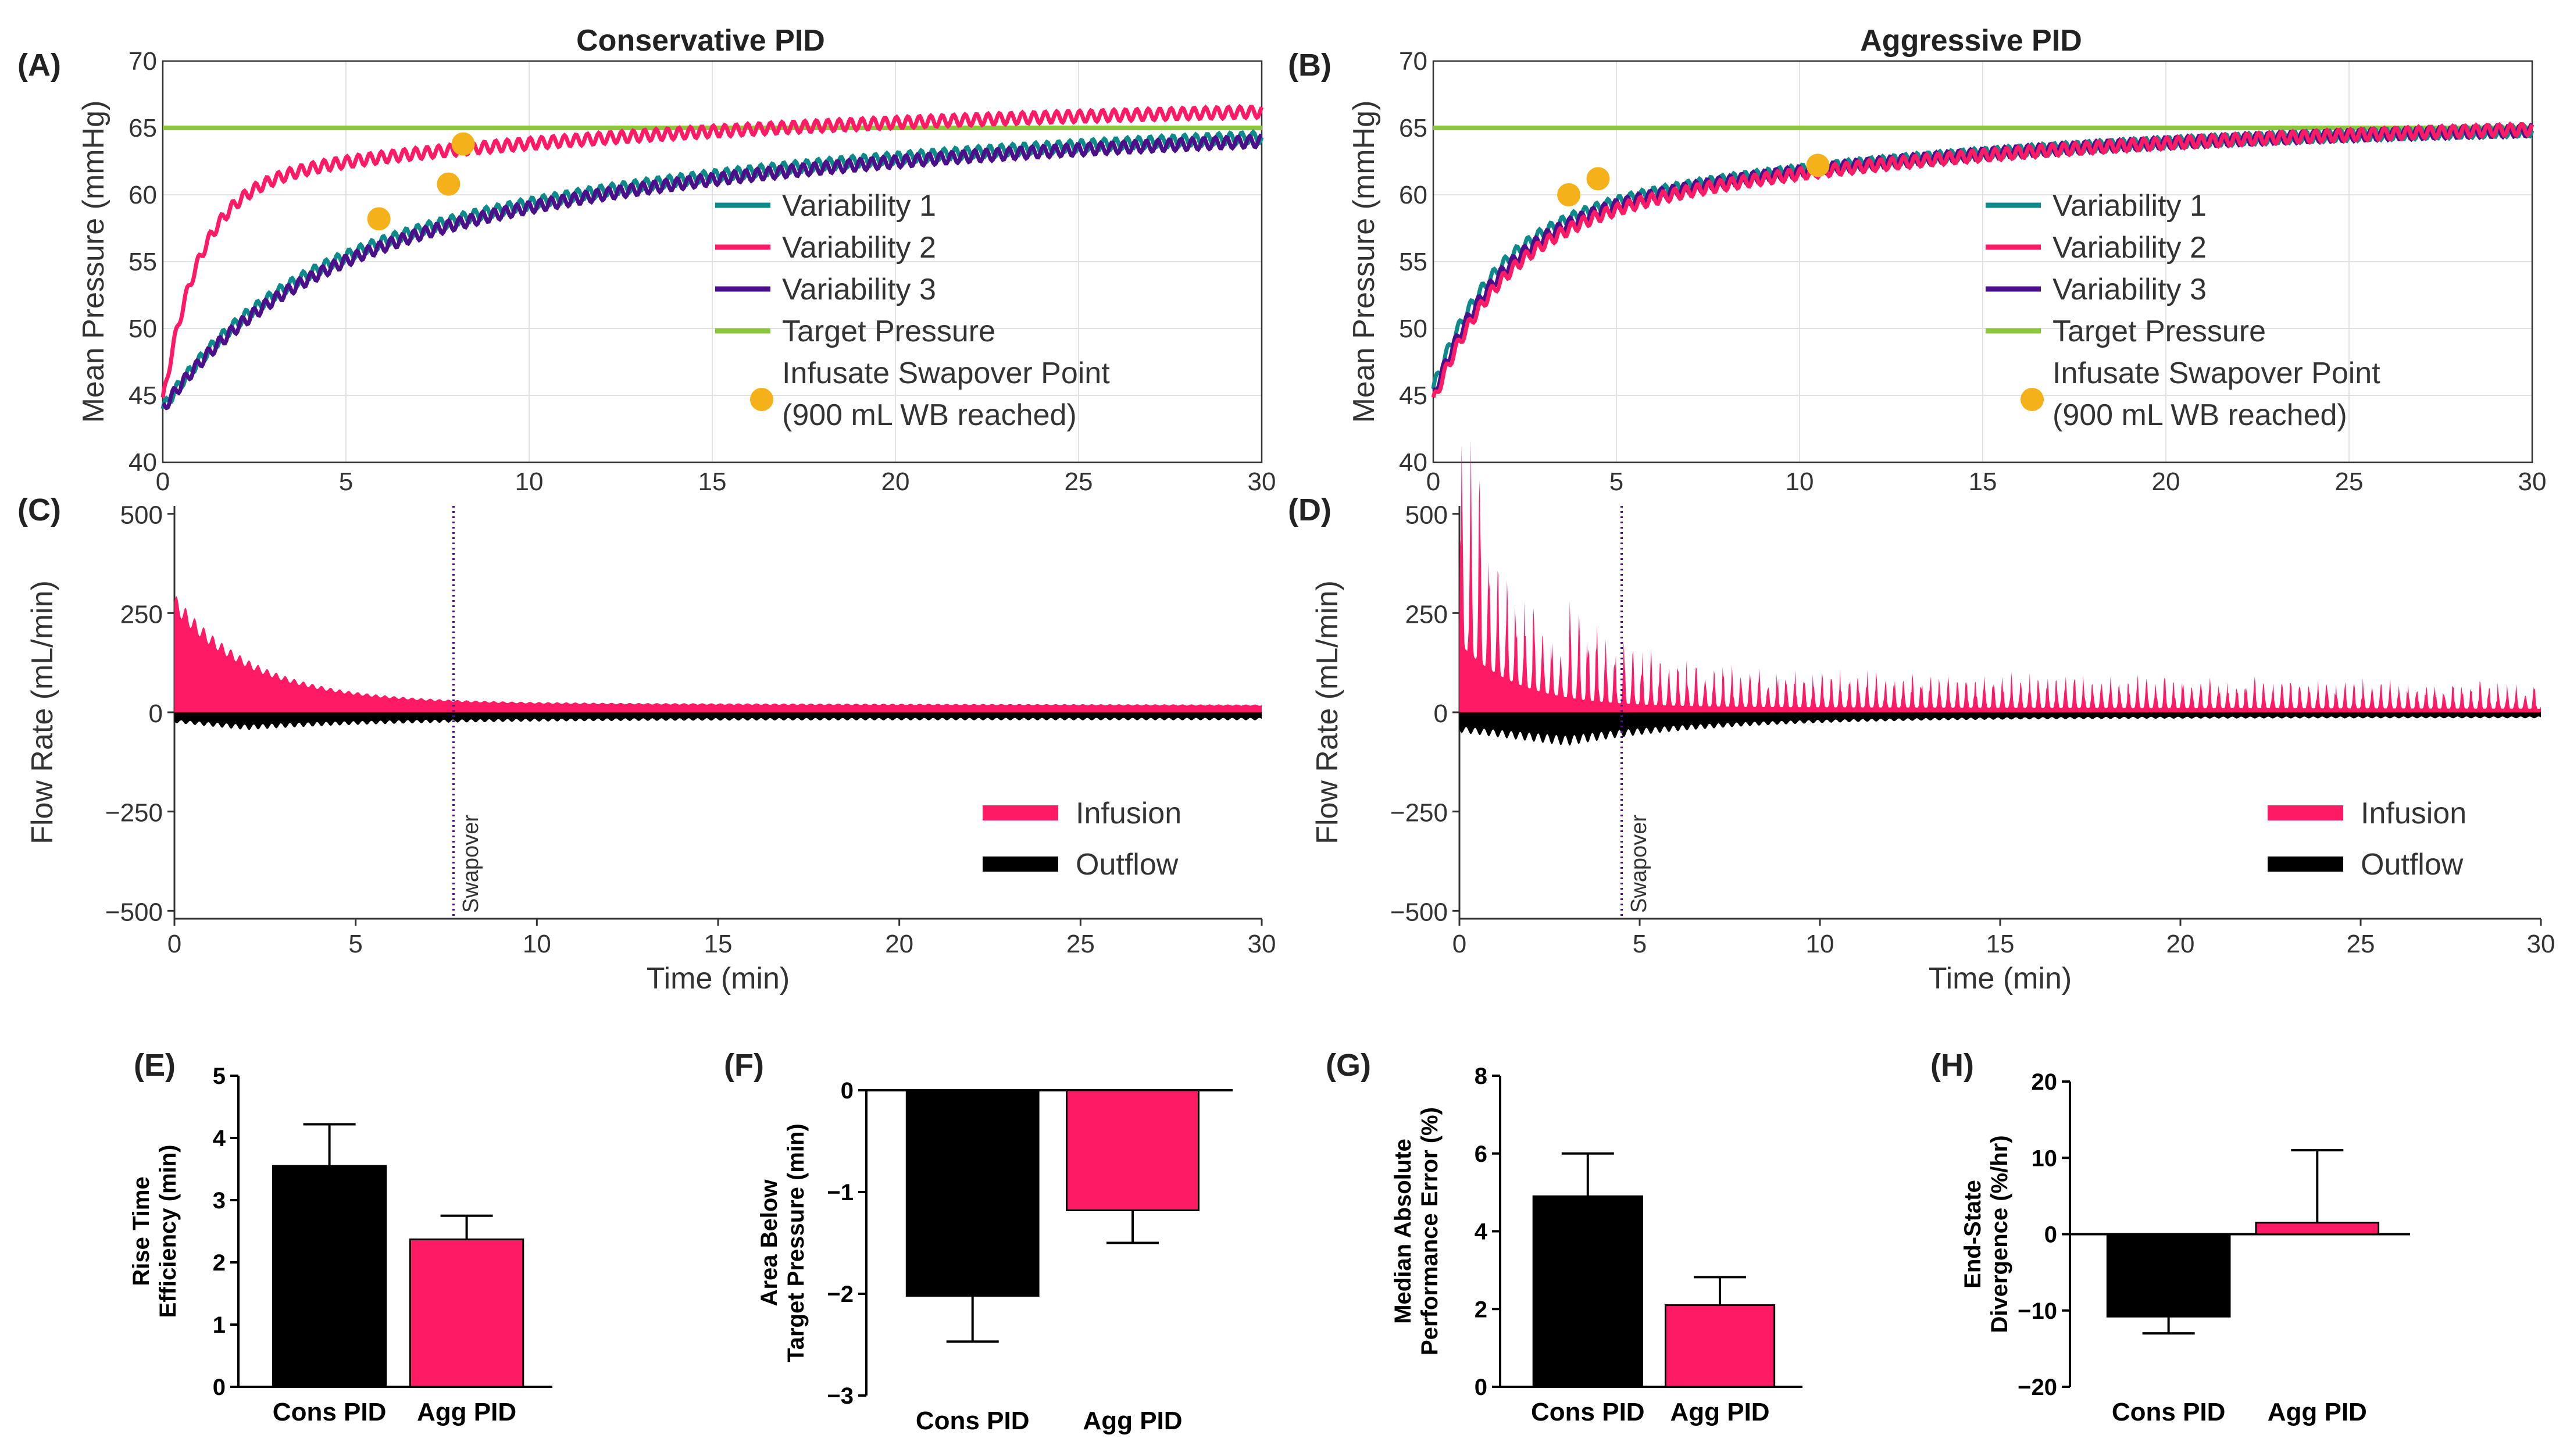 Image resolution: width=2563 pixels, height=1456 pixels. I want to click on panel-letter: (D), so click(1310, 510).